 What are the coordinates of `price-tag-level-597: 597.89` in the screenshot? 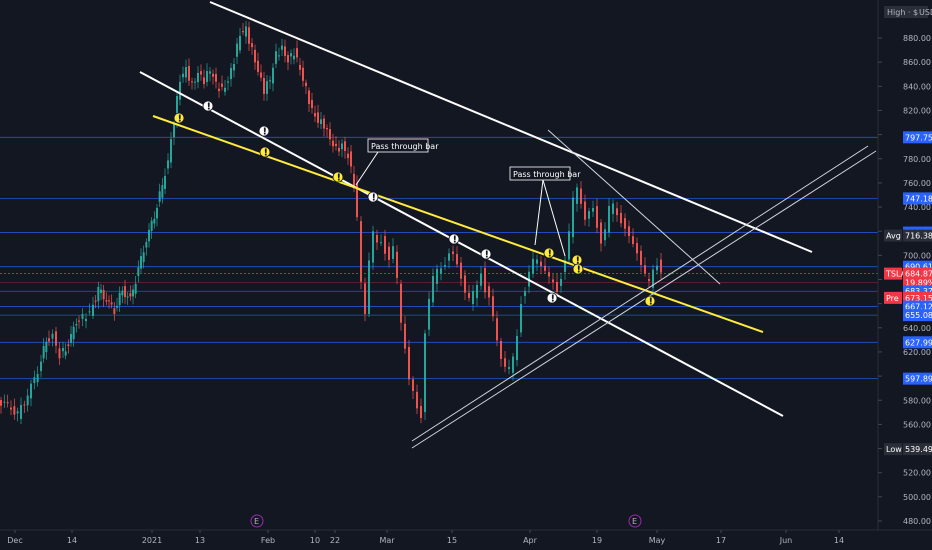 It's located at (917, 378).